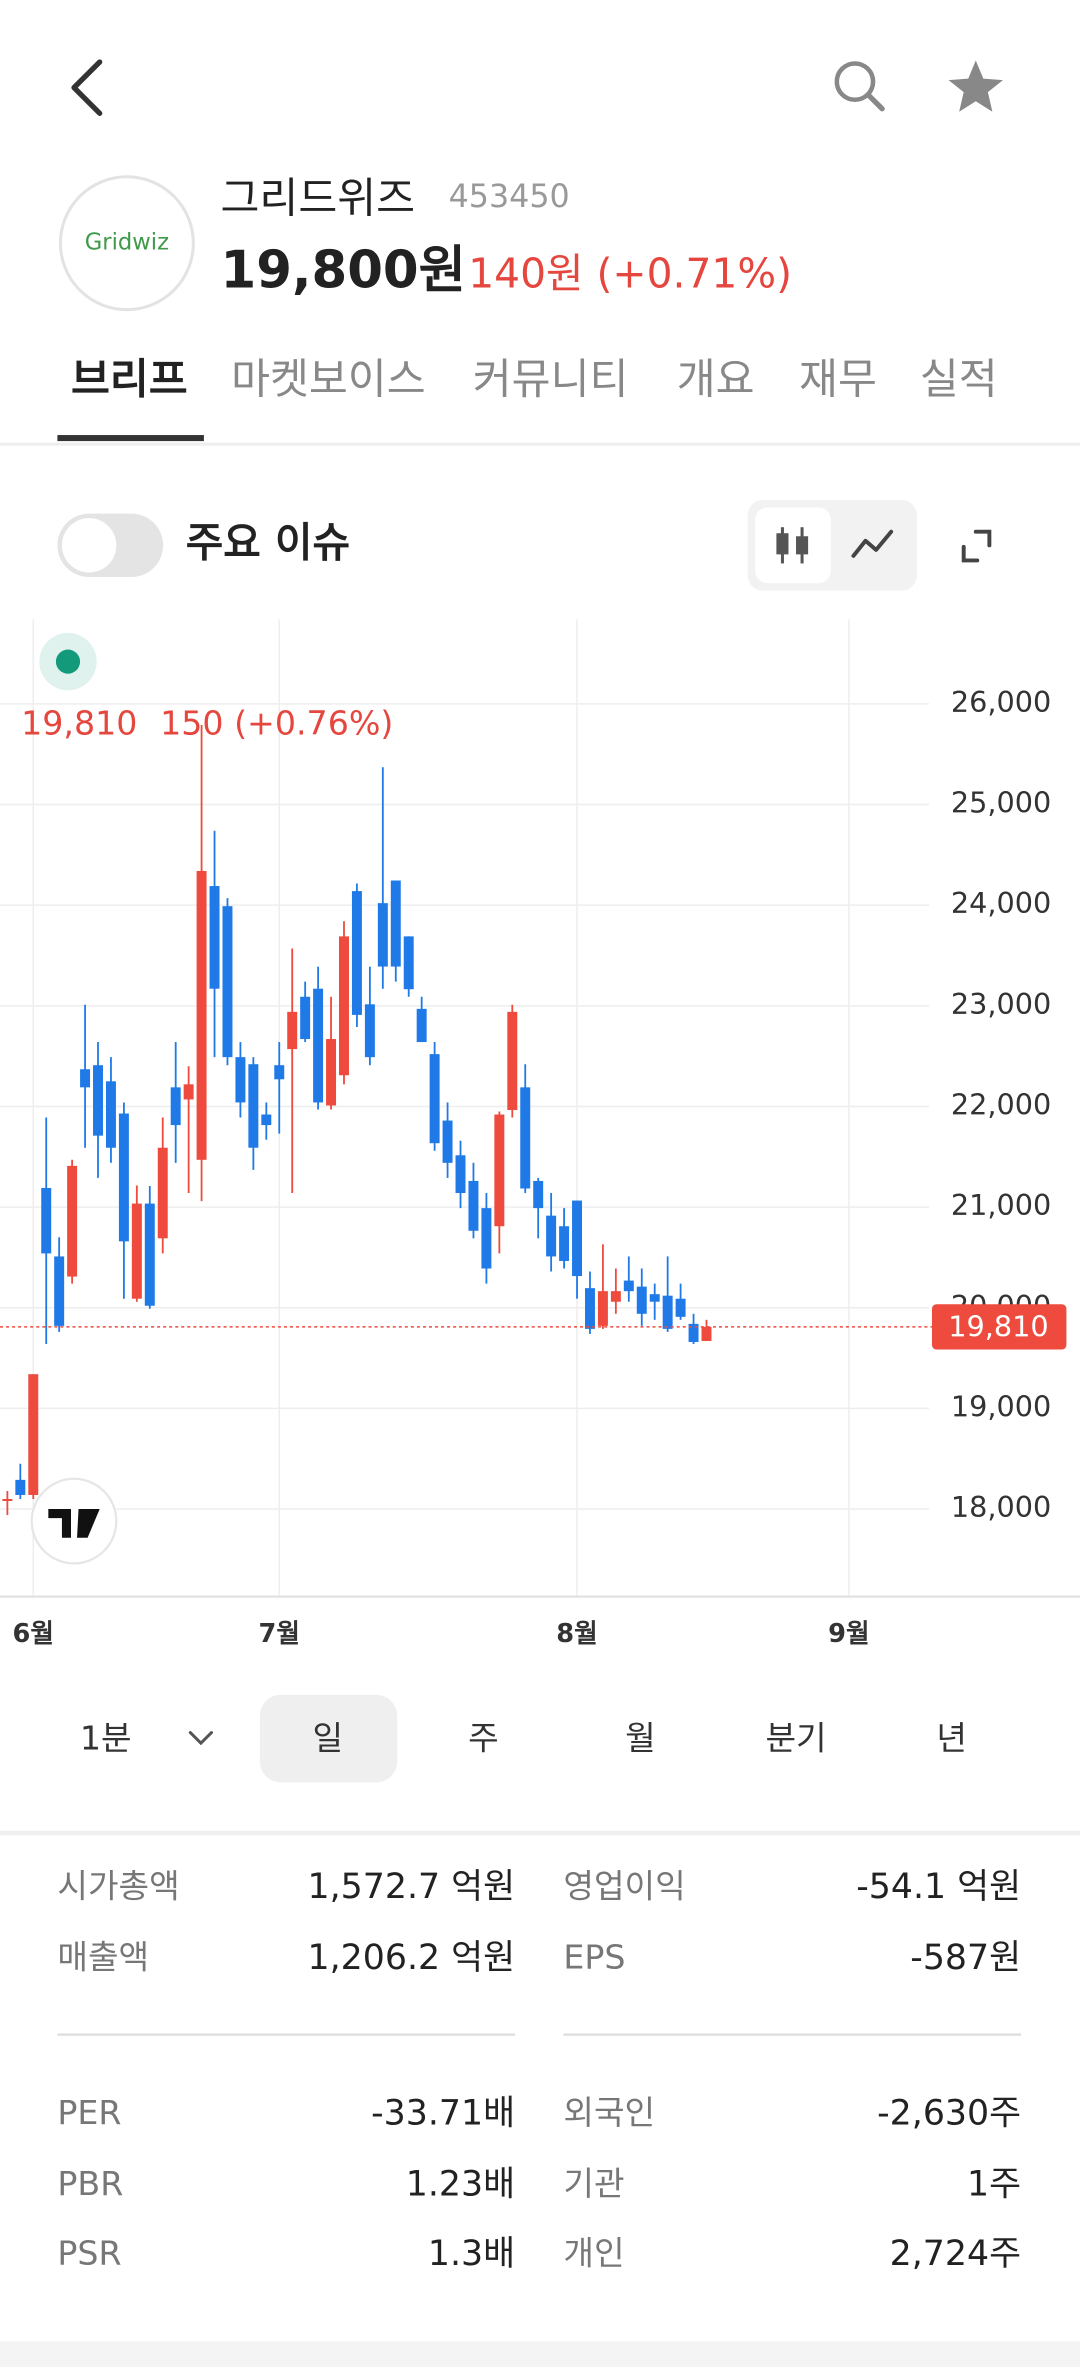 Image resolution: width=1080 pixels, height=2367 pixels. I want to click on stat-label: 기관, so click(593, 2183).